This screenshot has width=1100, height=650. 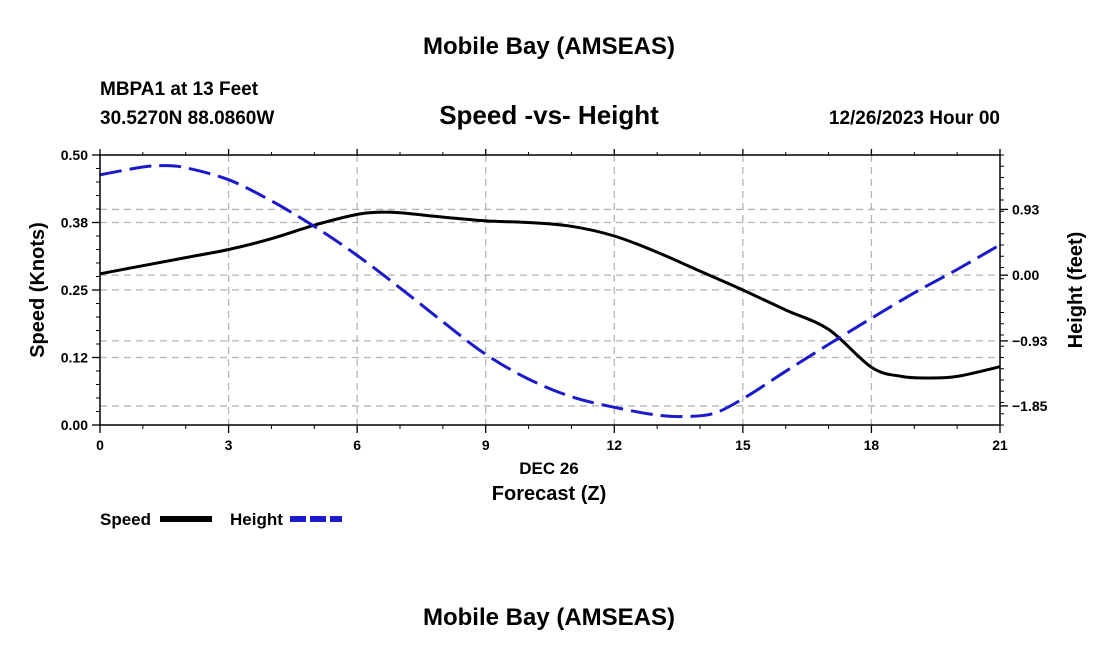 I want to click on y-tick-label: 0.12, so click(x=74, y=358).